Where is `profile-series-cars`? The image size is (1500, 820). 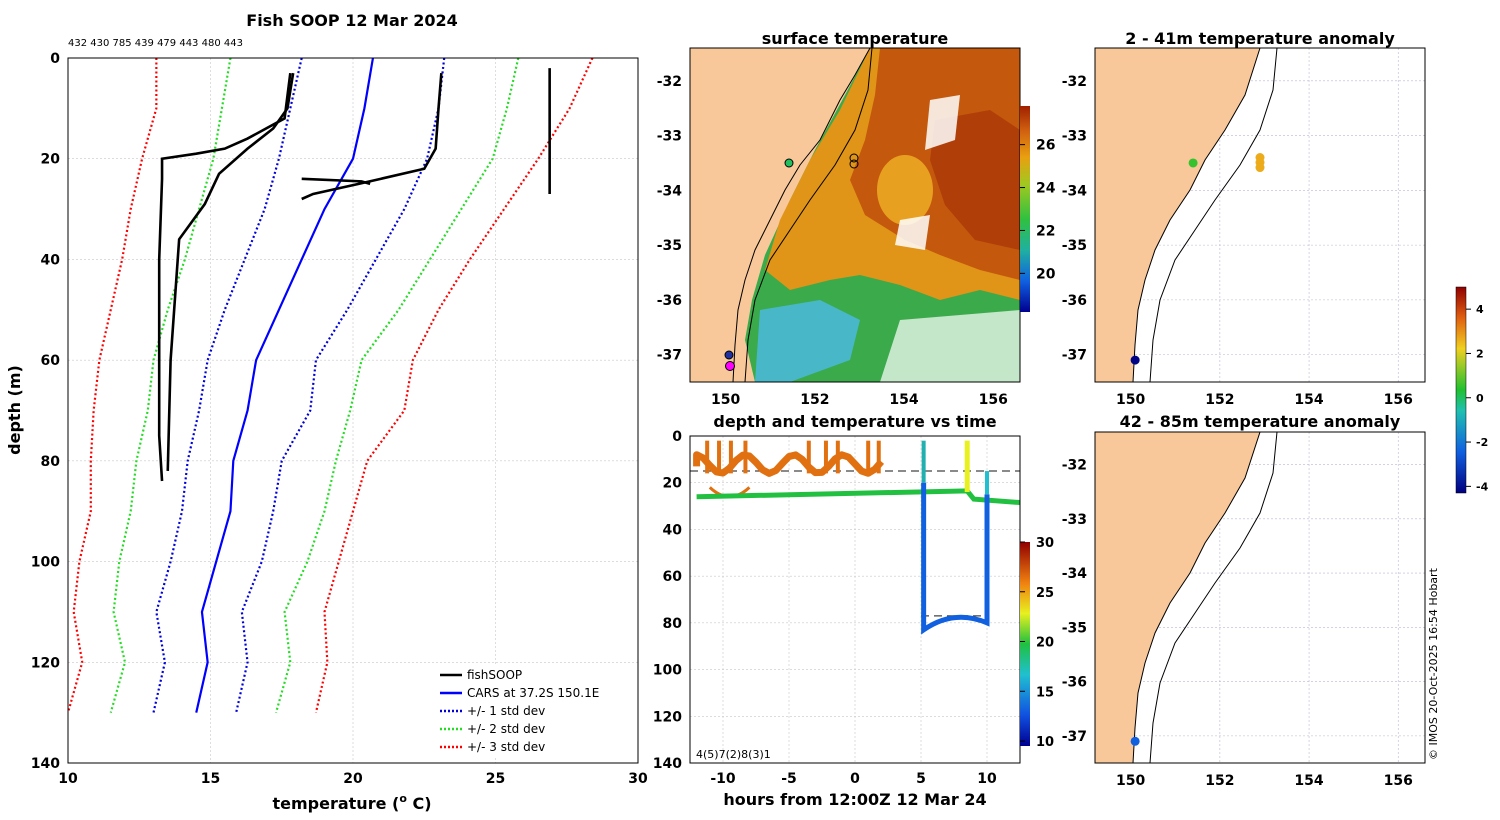
profile-series-cars is located at coordinates (285, 385).